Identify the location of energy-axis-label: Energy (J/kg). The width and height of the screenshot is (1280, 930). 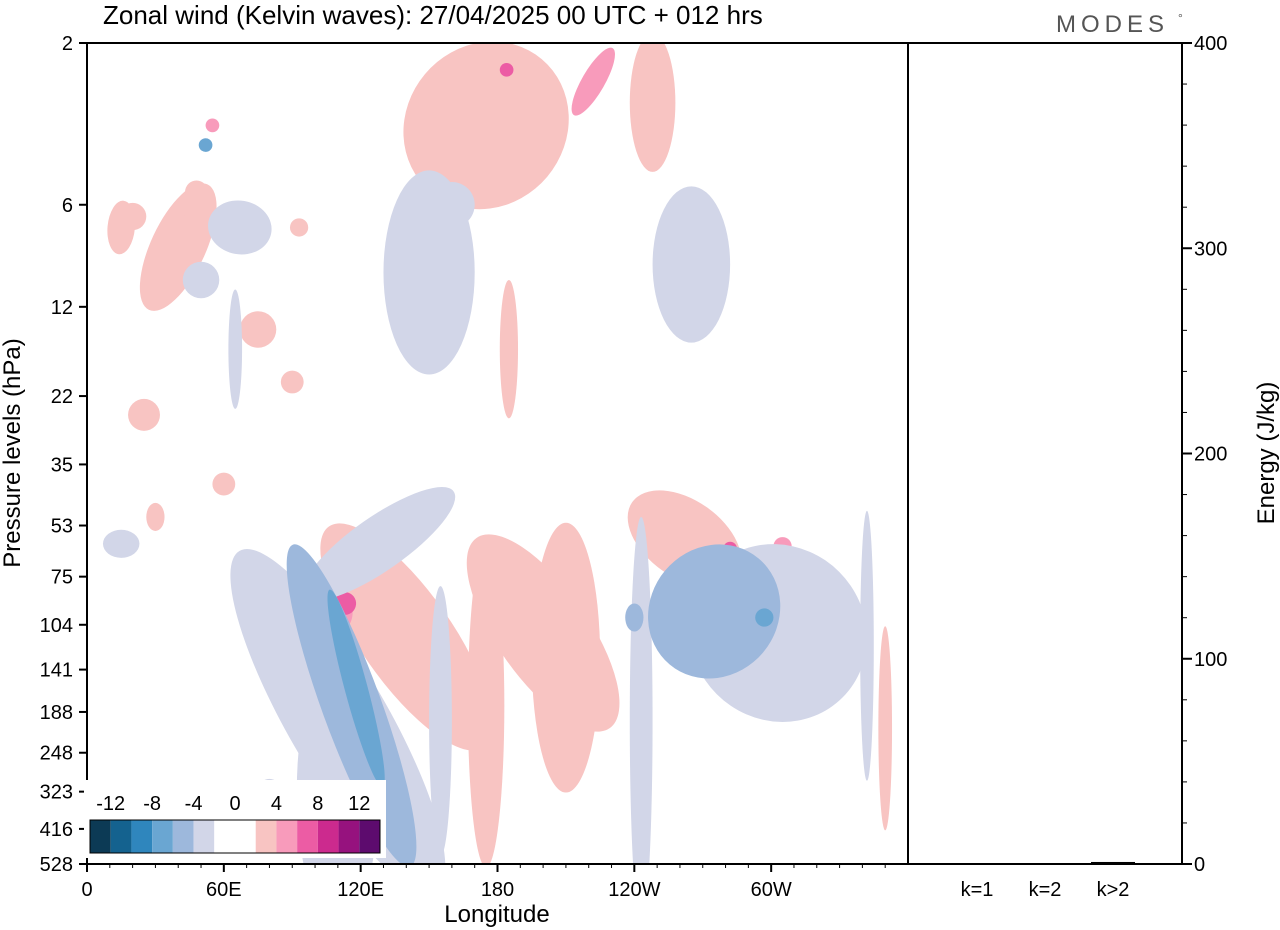
(1266, 453).